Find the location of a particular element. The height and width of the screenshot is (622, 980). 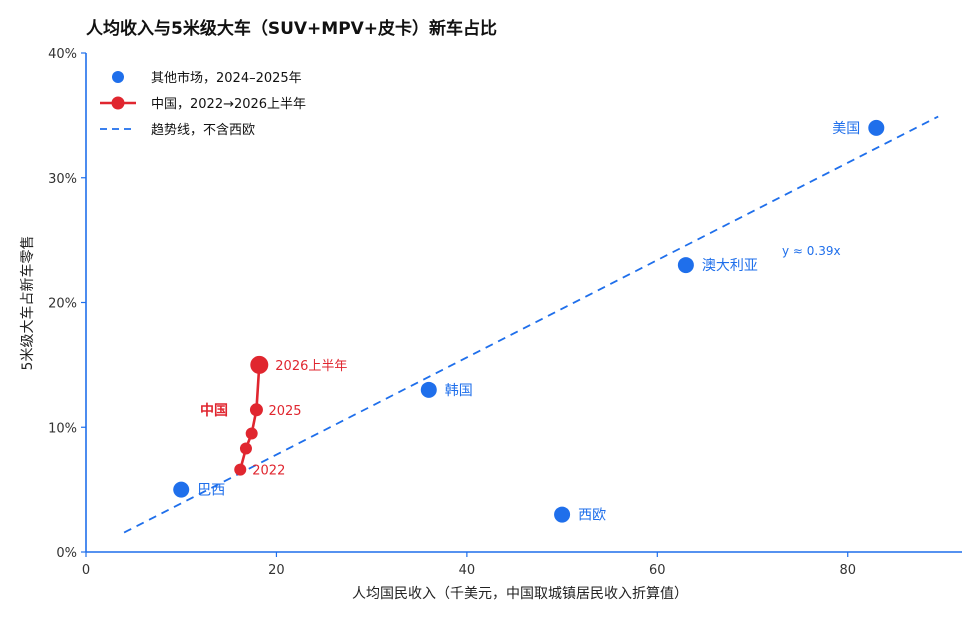

x-ticks: 0 20 40 60 80 is located at coordinates (469, 565).